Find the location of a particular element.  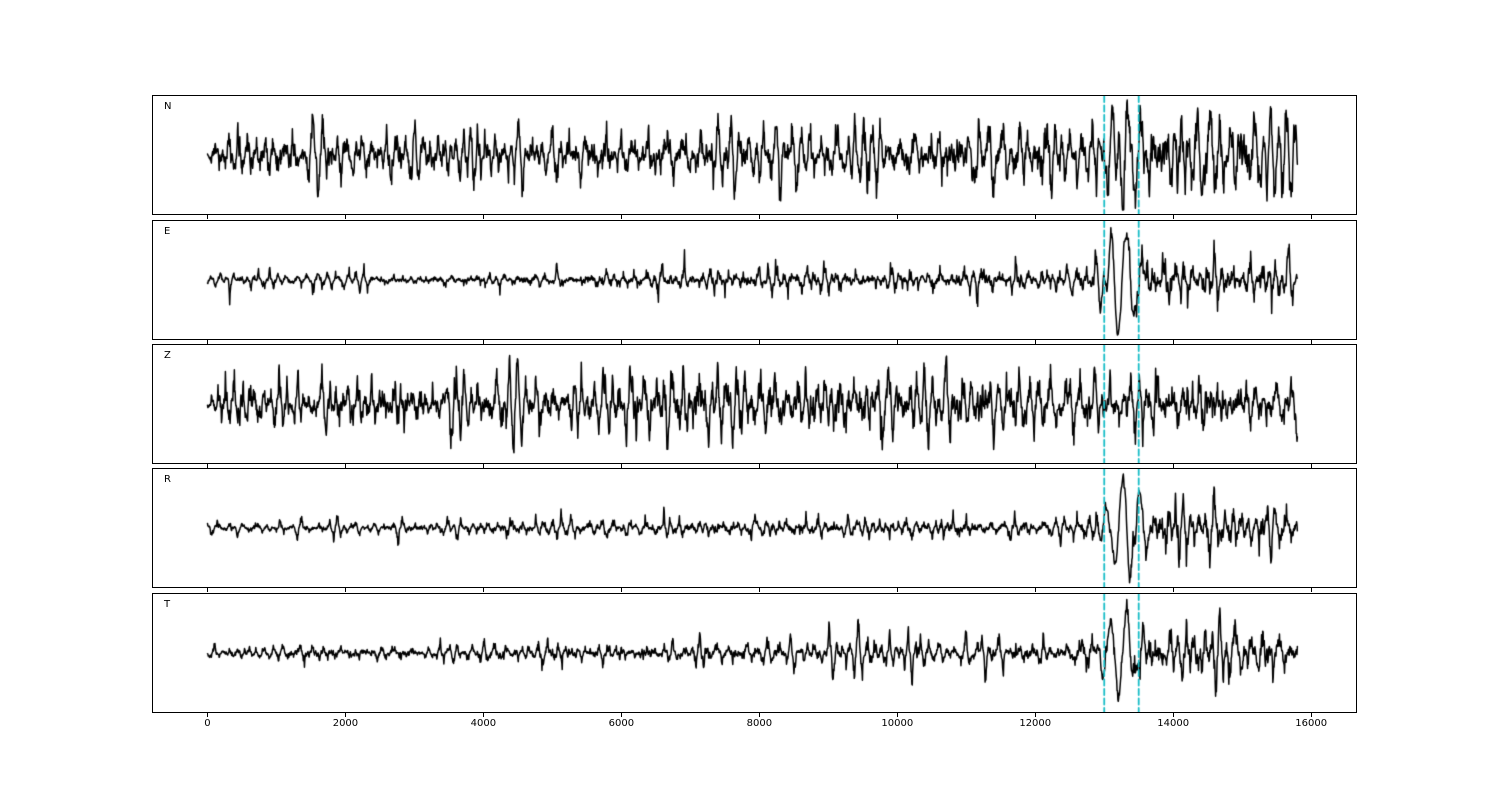

seismogram-panel-z: Z is located at coordinates (754, 404).